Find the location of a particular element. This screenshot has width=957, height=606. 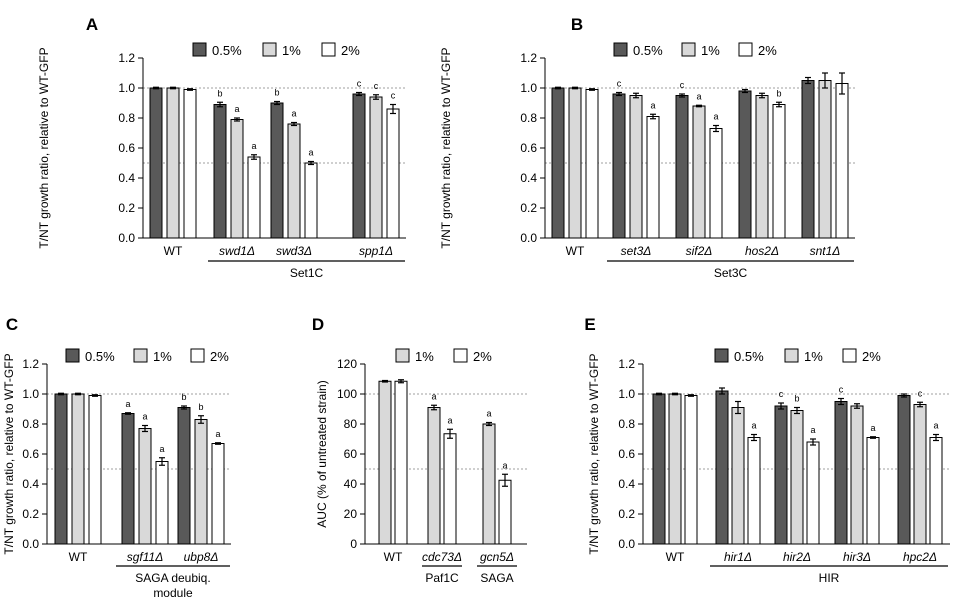

x-tick-label: hpc2Δ is located at coordinates (920, 557).